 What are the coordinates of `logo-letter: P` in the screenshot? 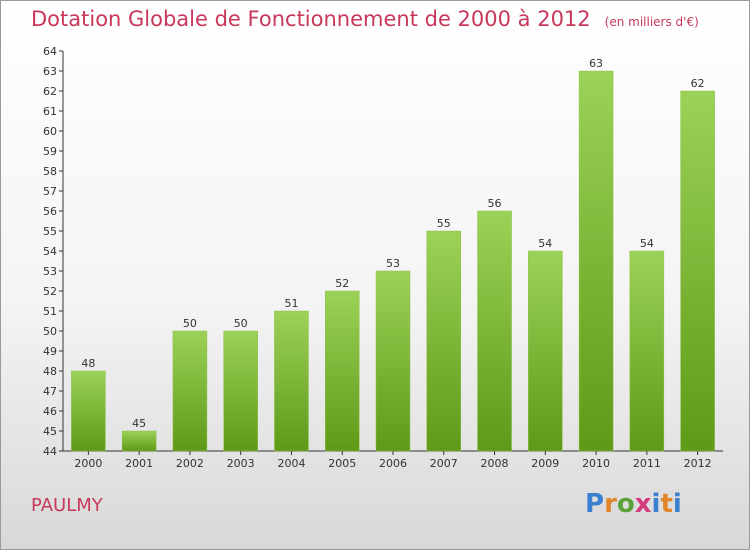 It's located at (595, 504).